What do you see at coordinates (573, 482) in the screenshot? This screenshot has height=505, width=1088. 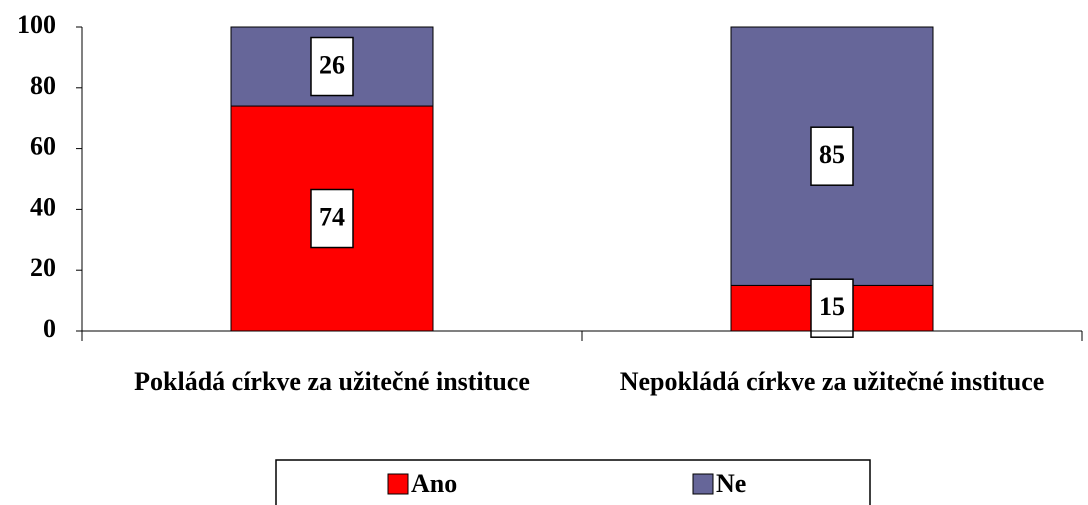 I see `legend-box` at bounding box center [573, 482].